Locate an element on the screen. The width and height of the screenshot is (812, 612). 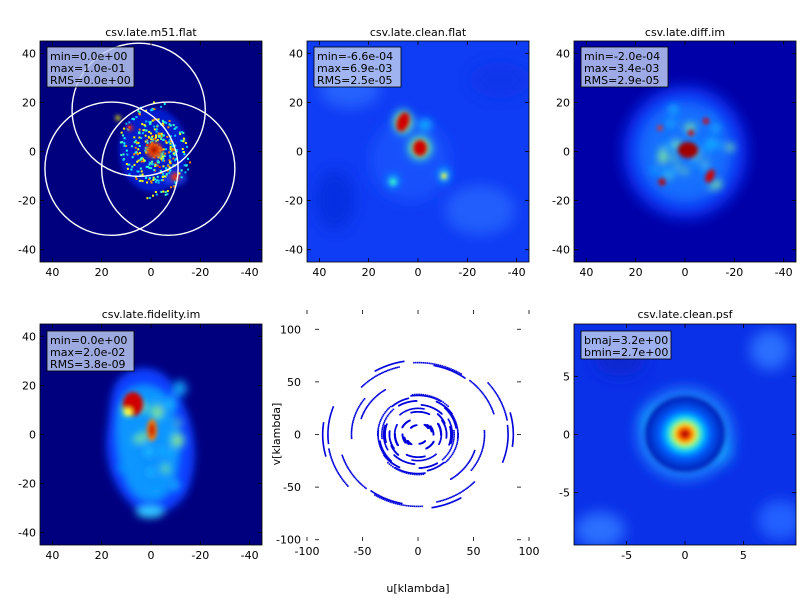
y-tick-label: 5 is located at coordinates (566, 376).